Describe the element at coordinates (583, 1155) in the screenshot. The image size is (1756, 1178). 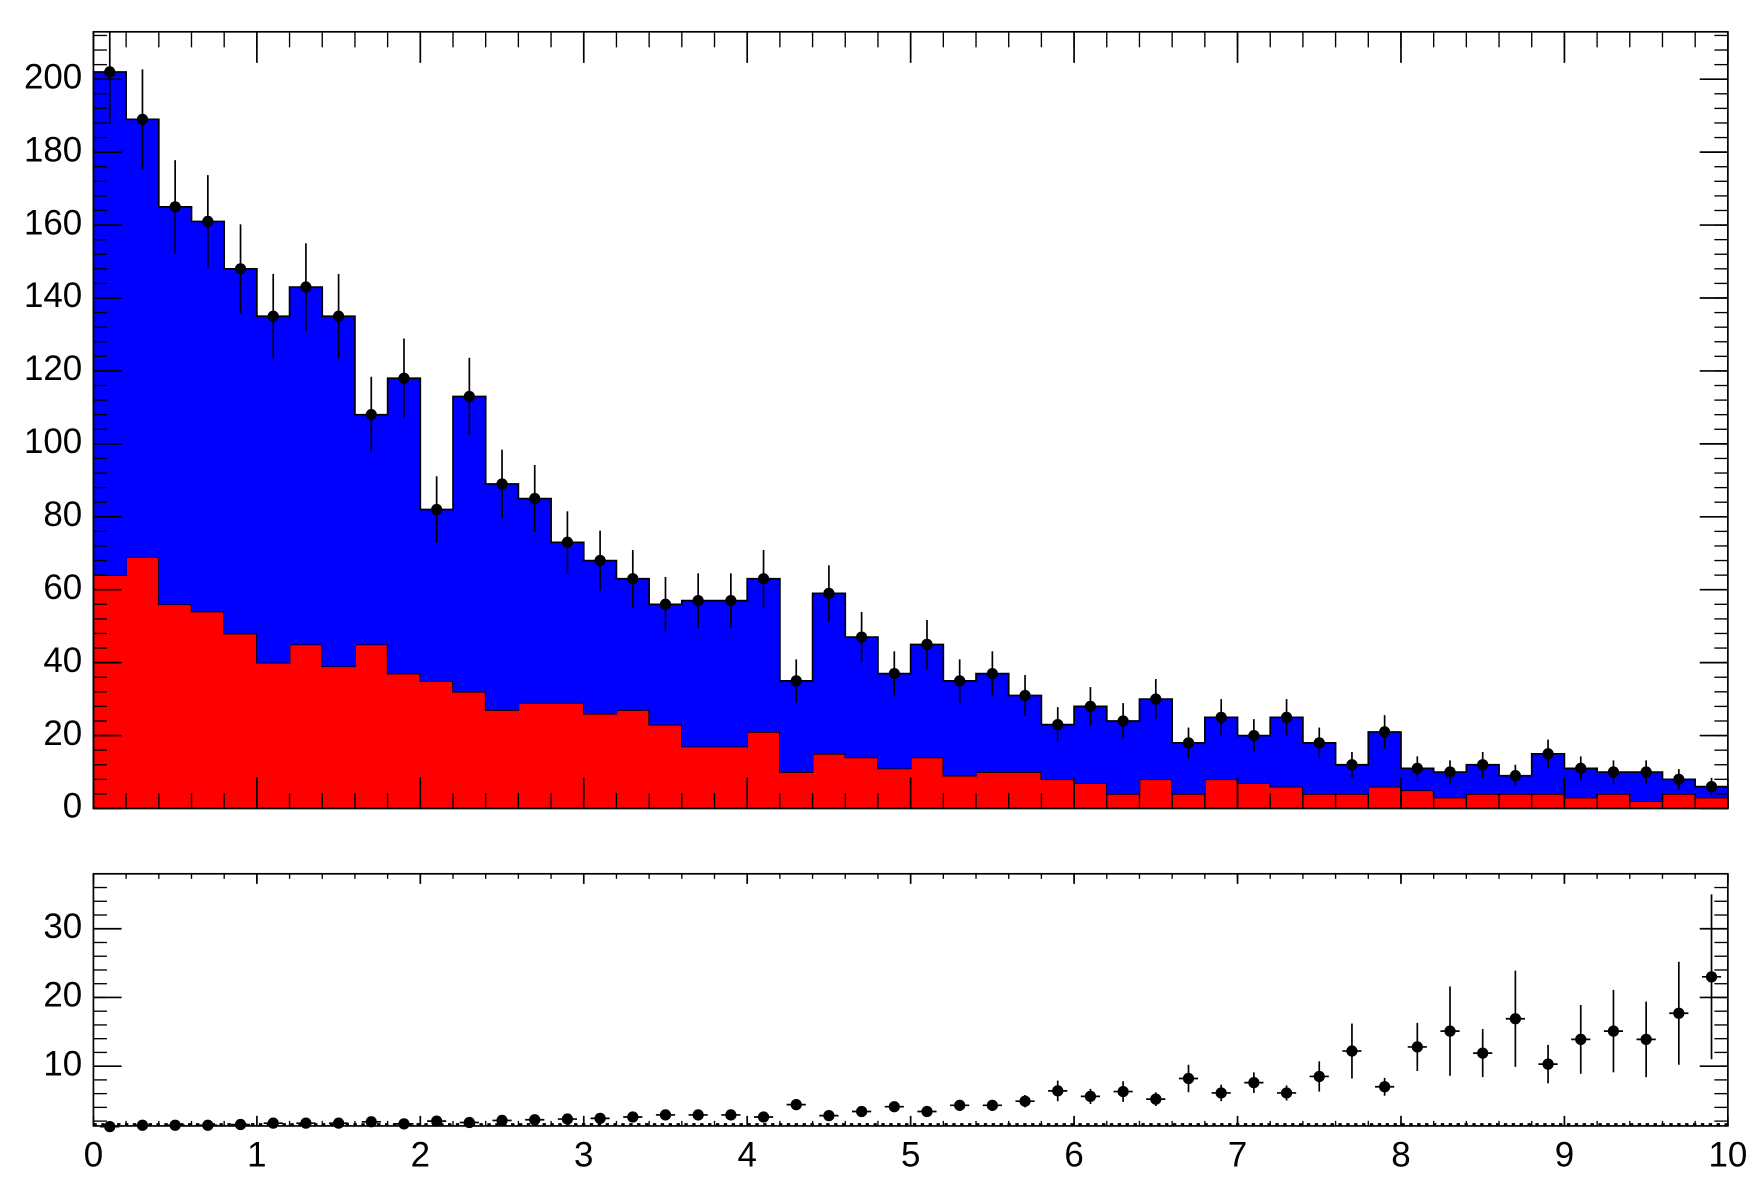
I see `x-tick-label: 3` at that location.